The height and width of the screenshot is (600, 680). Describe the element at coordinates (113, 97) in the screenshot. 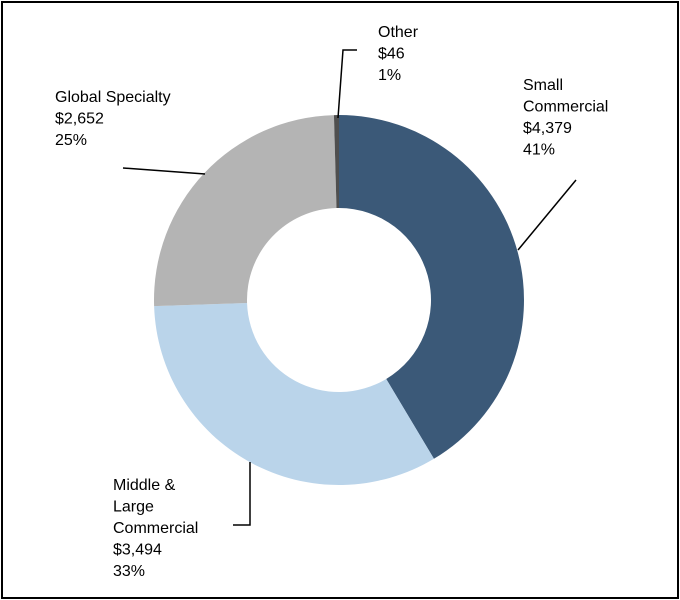

I see `data-label-line: Global Specialty` at that location.